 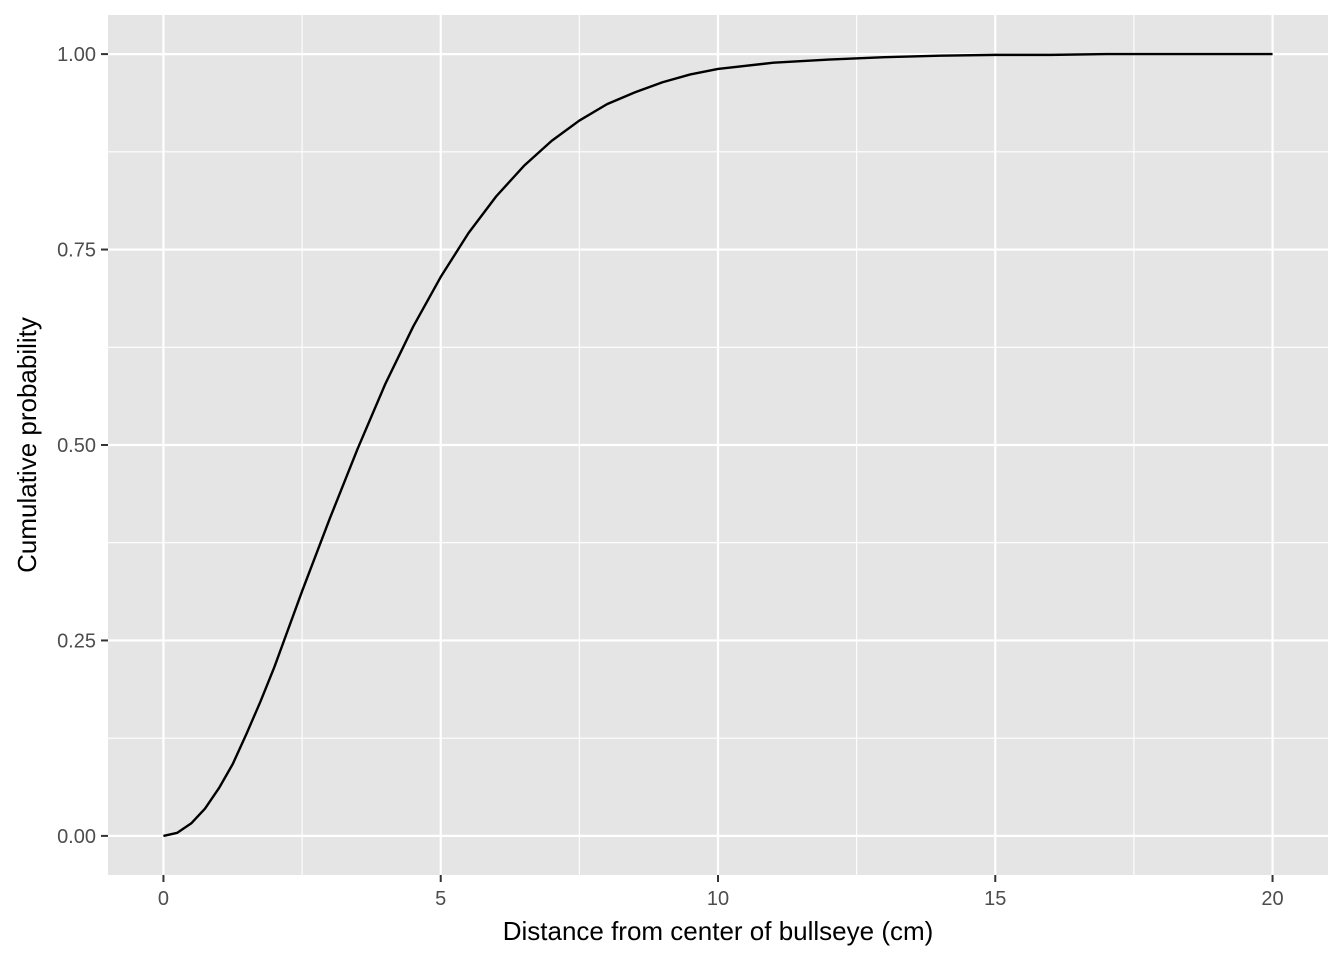 What do you see at coordinates (76, 251) in the screenshot?
I see `y-tick-label: 0.75` at bounding box center [76, 251].